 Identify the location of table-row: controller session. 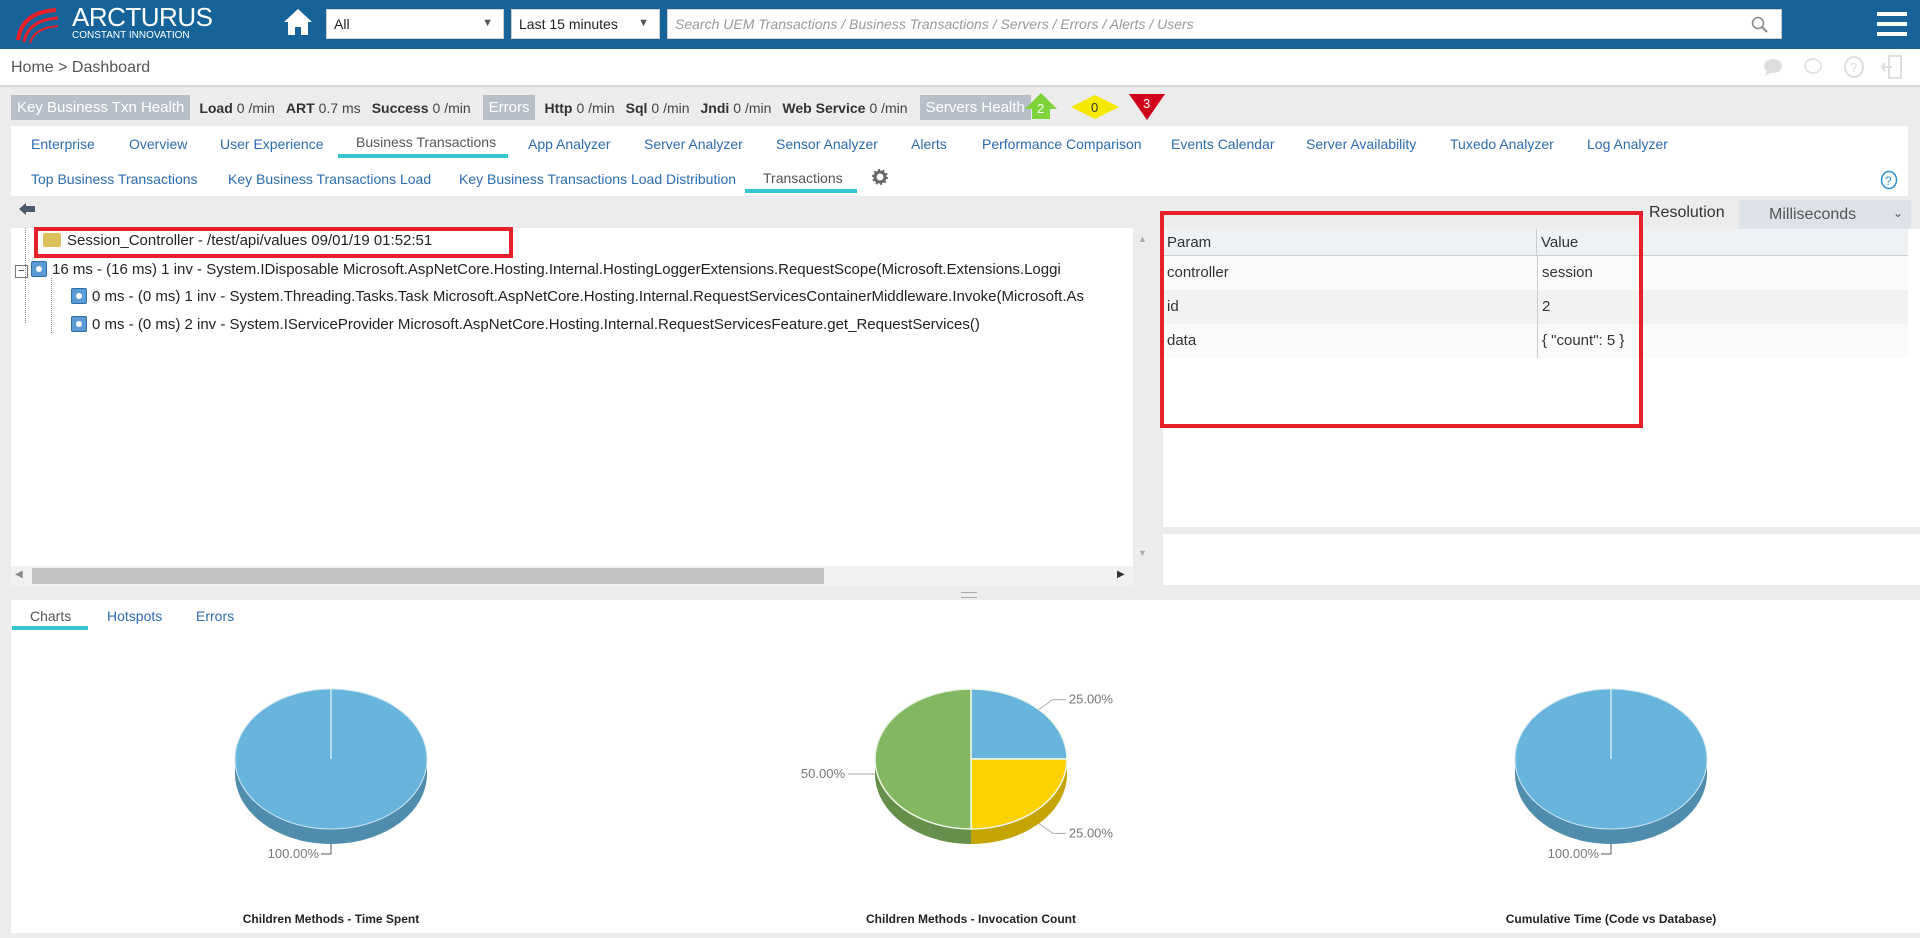
(1535, 273).